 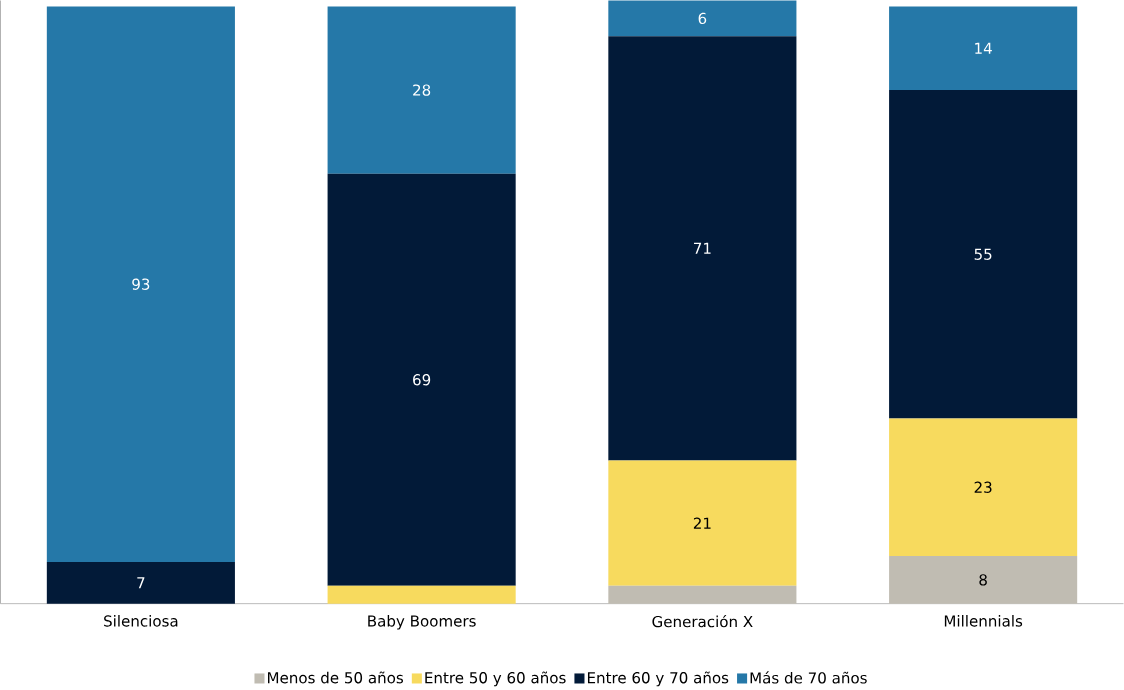 What do you see at coordinates (658, 679) in the screenshot?
I see `legend-label: Entre 60 y 70 años` at bounding box center [658, 679].